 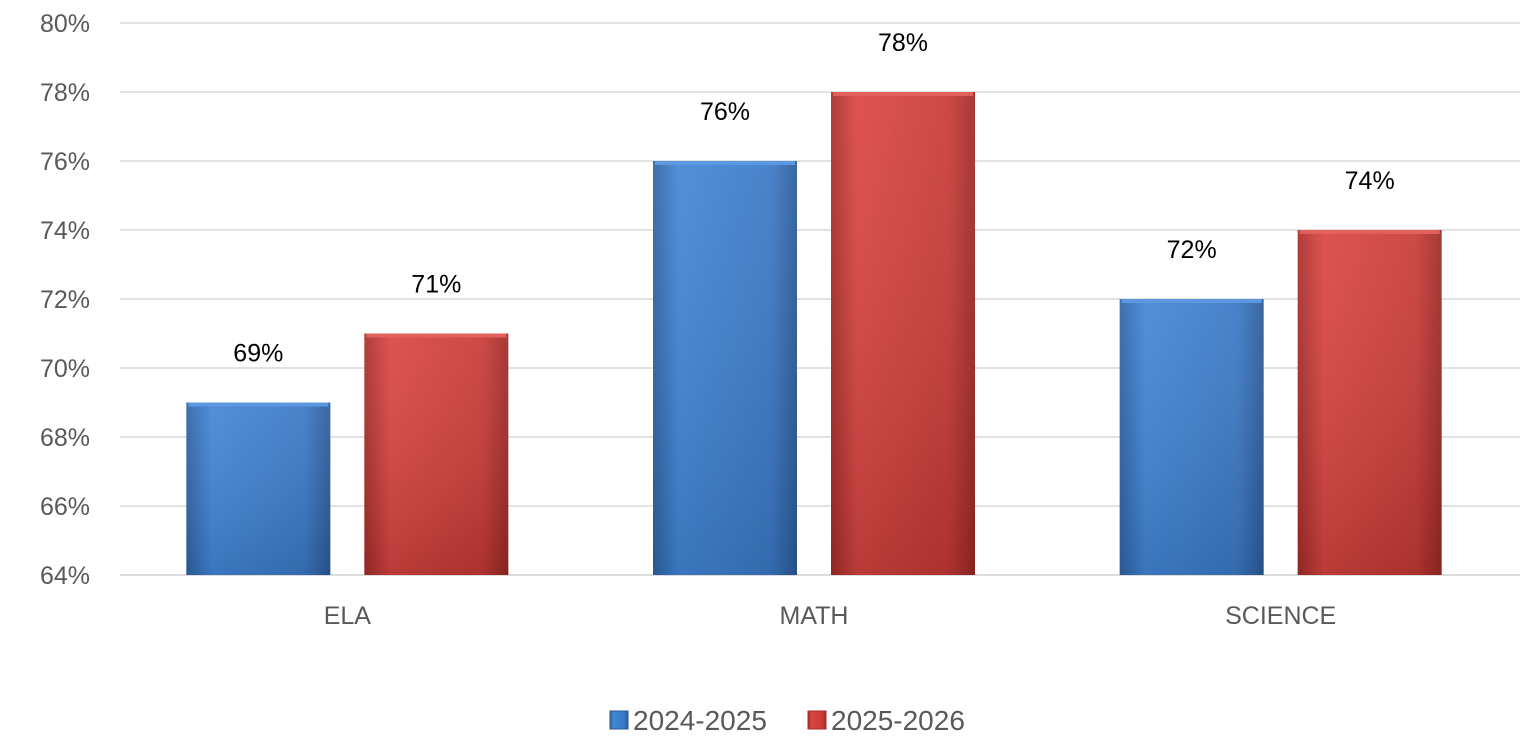 I want to click on y-tick-label: 76%, so click(x=65, y=162).